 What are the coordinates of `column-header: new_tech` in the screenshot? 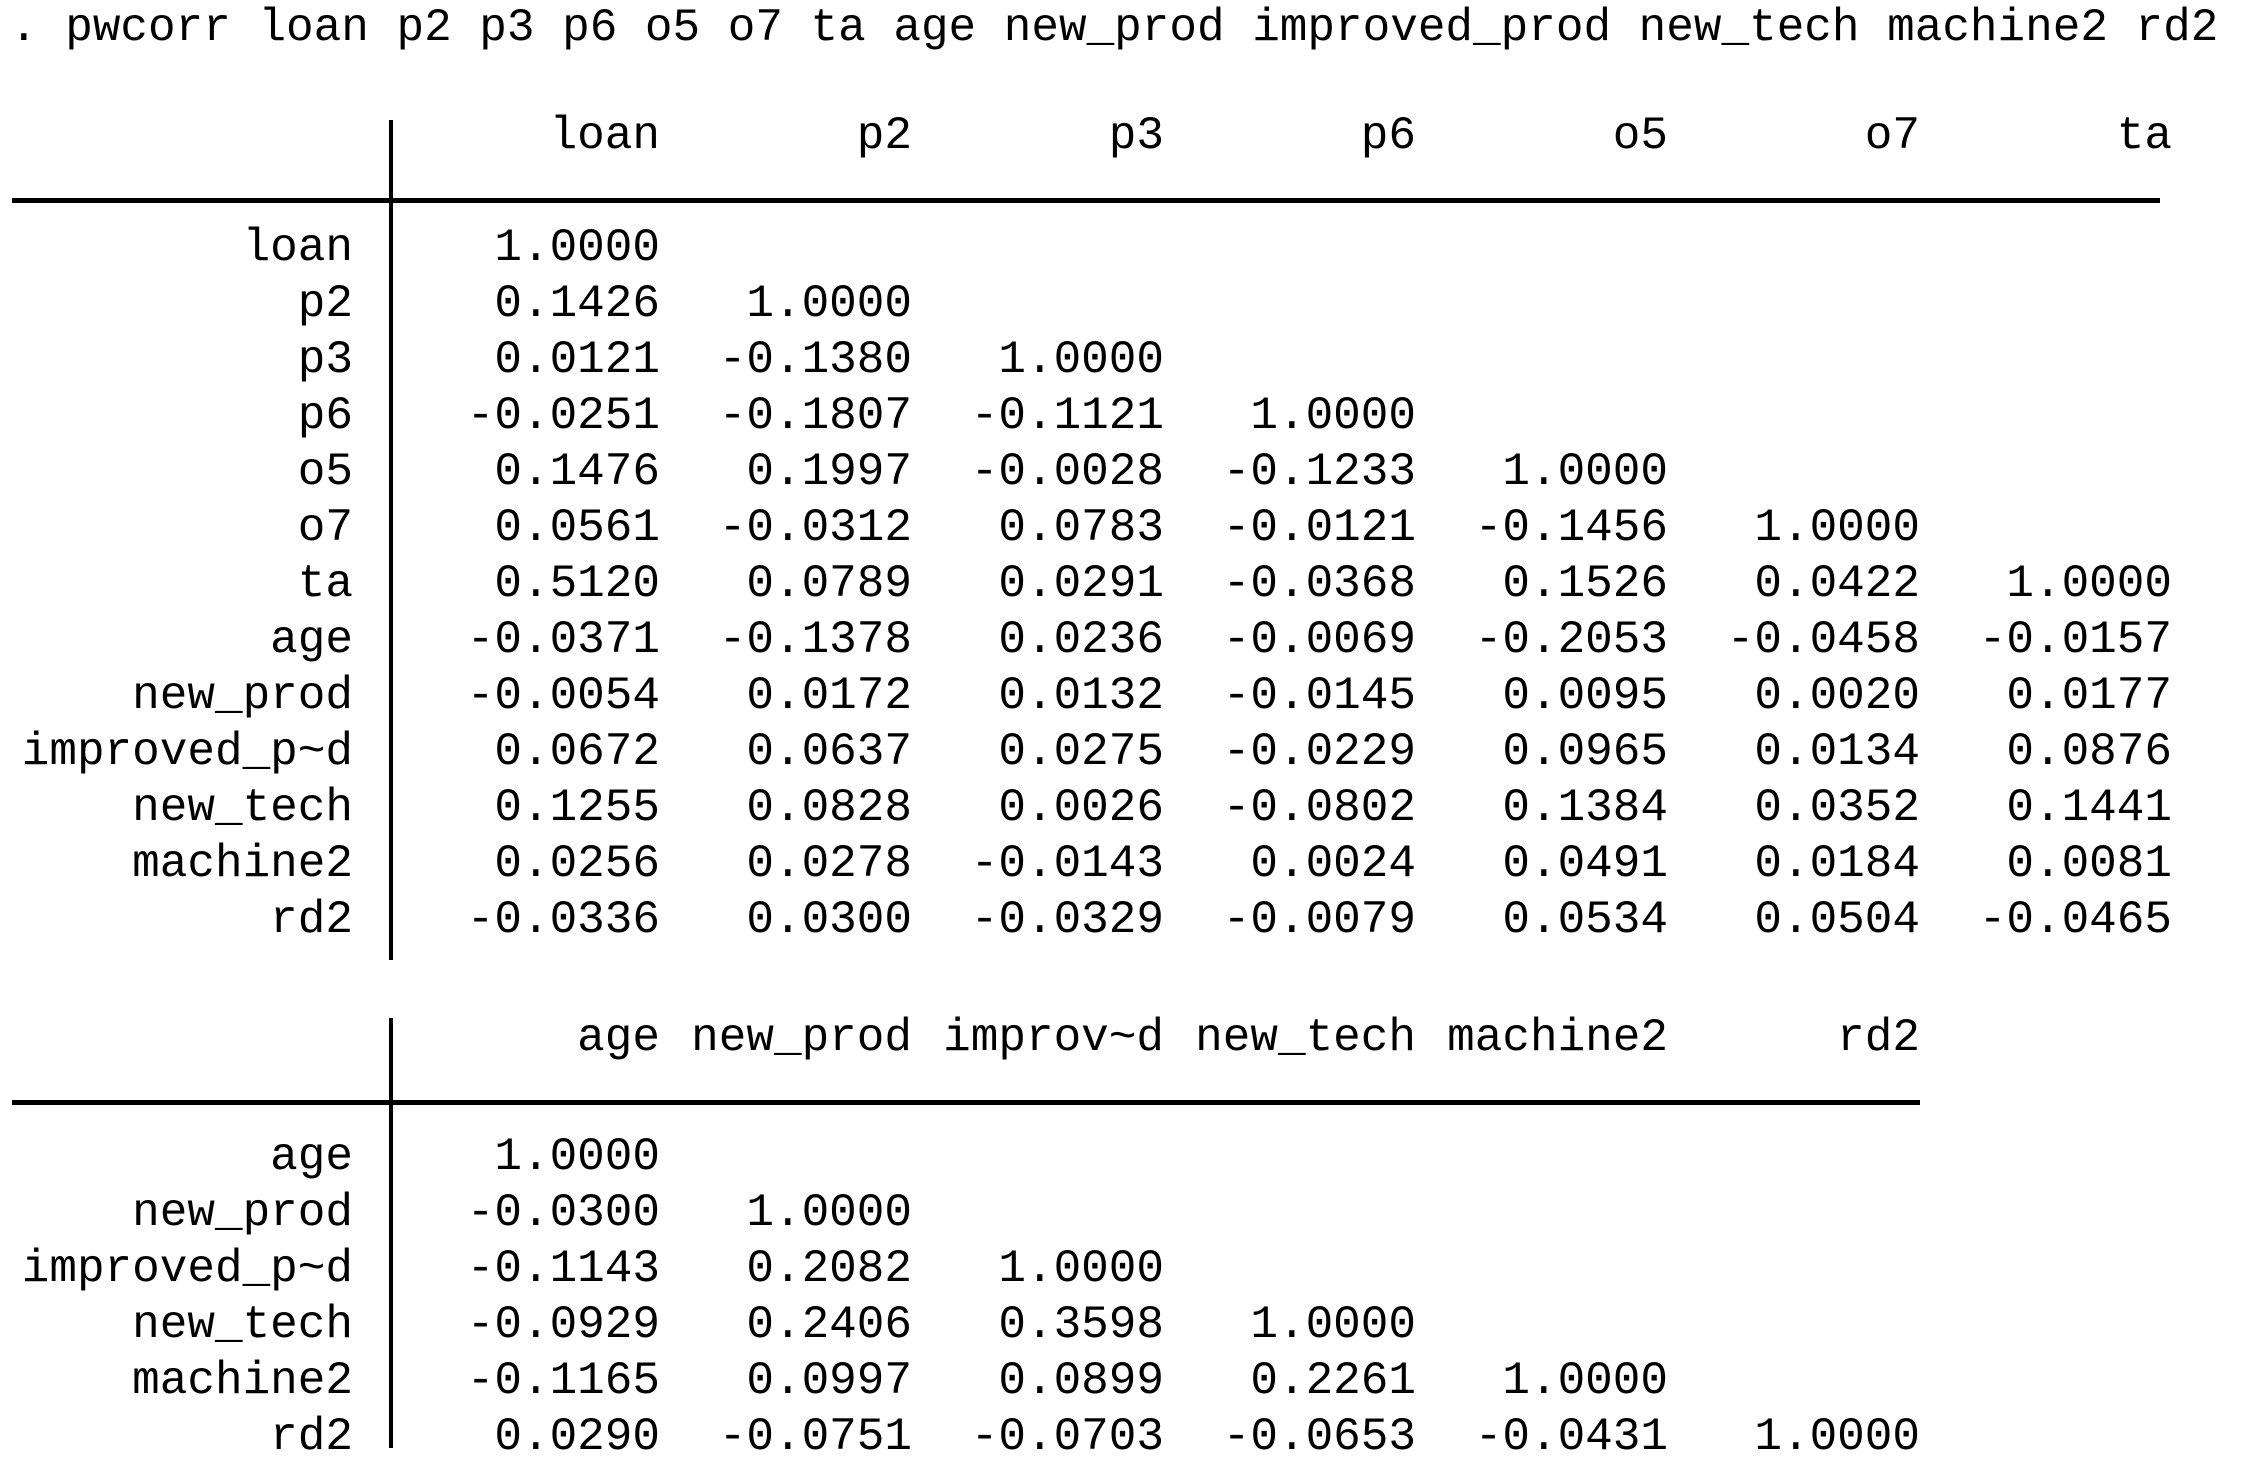 It's located at (1305, 1038).